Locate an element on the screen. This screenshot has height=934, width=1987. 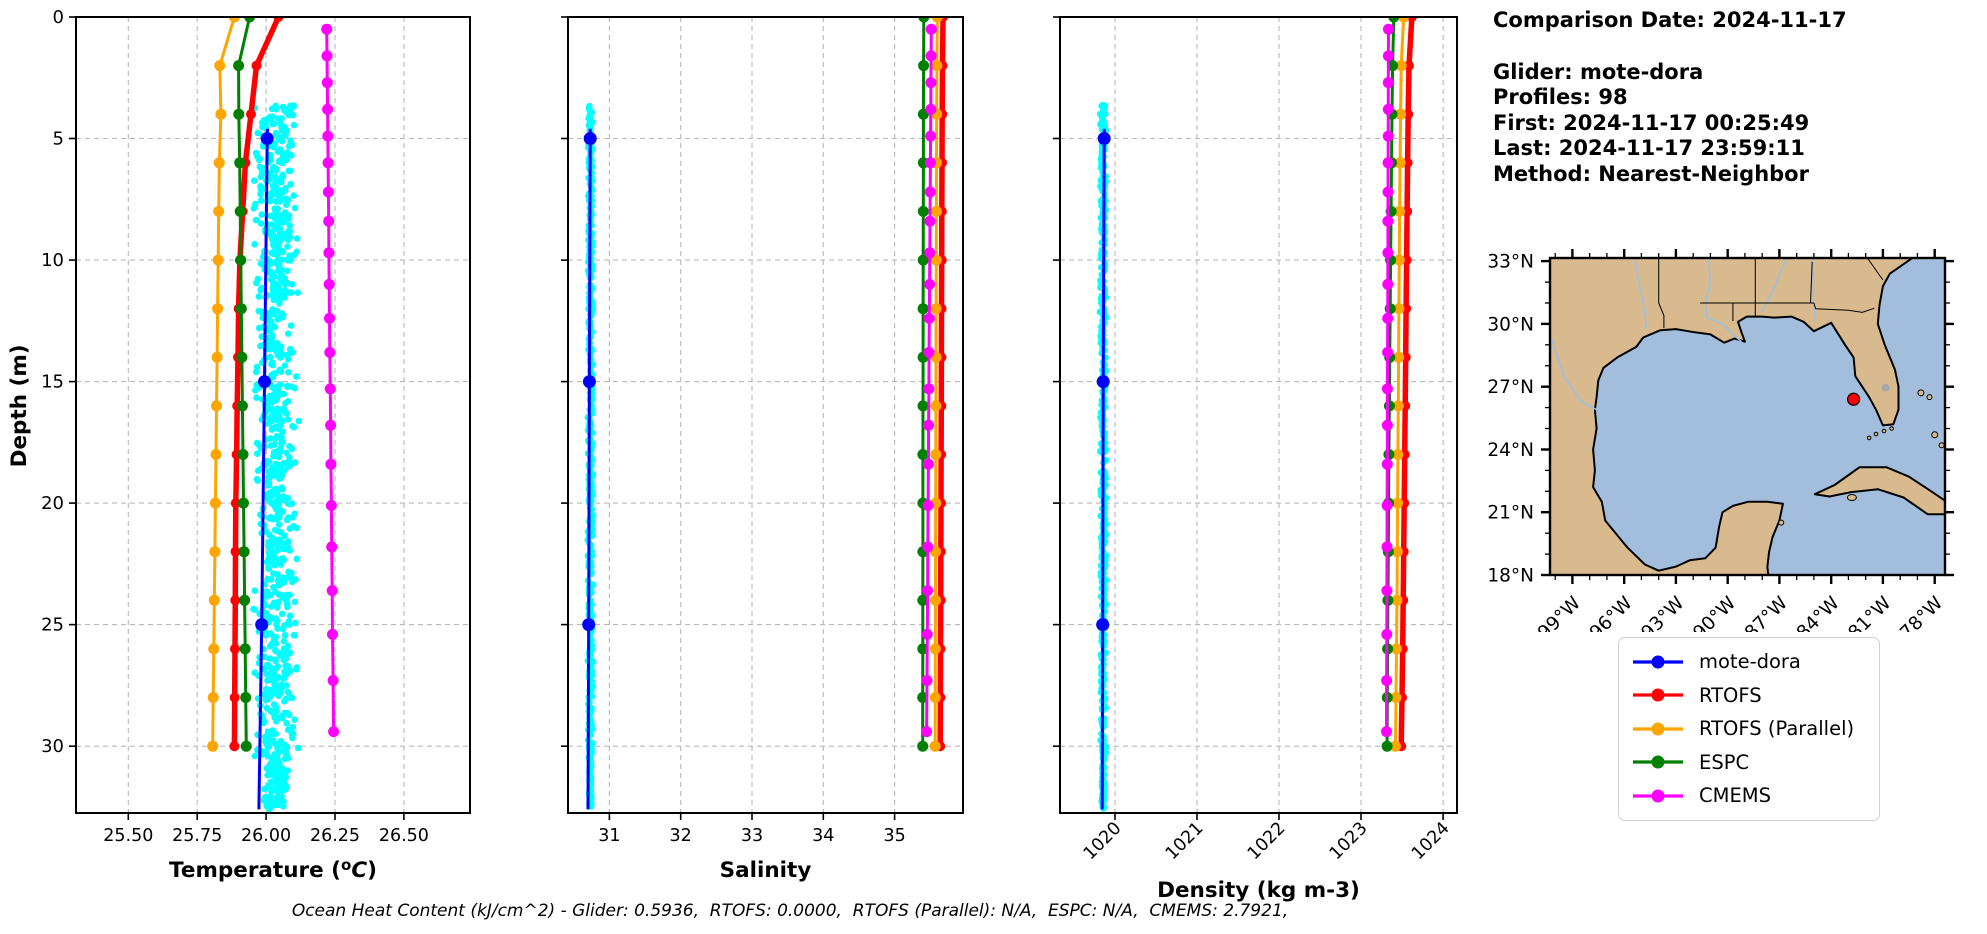
legend-item-rtofs-parallel: RTOFS (Parallel) is located at coordinates (1749, 729).